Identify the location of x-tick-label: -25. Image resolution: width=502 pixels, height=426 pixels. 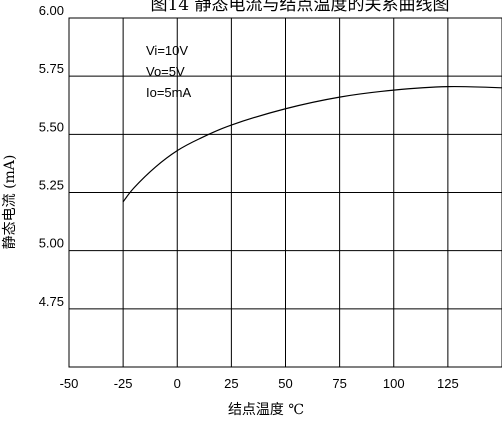
(123, 383).